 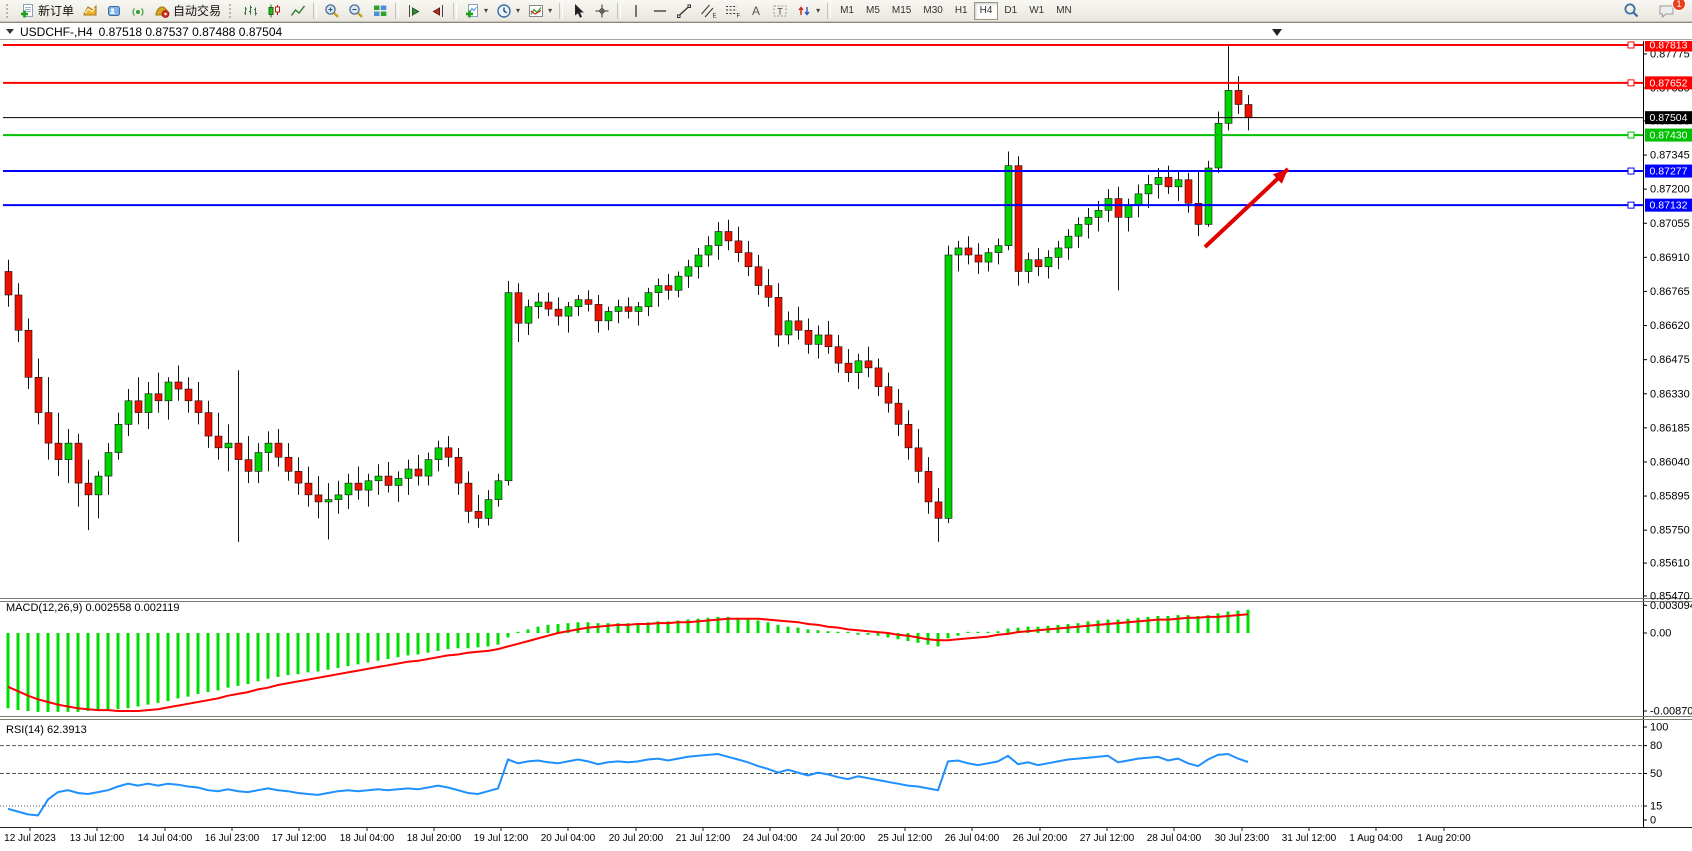 I want to click on search-icon, so click(x=1631, y=10).